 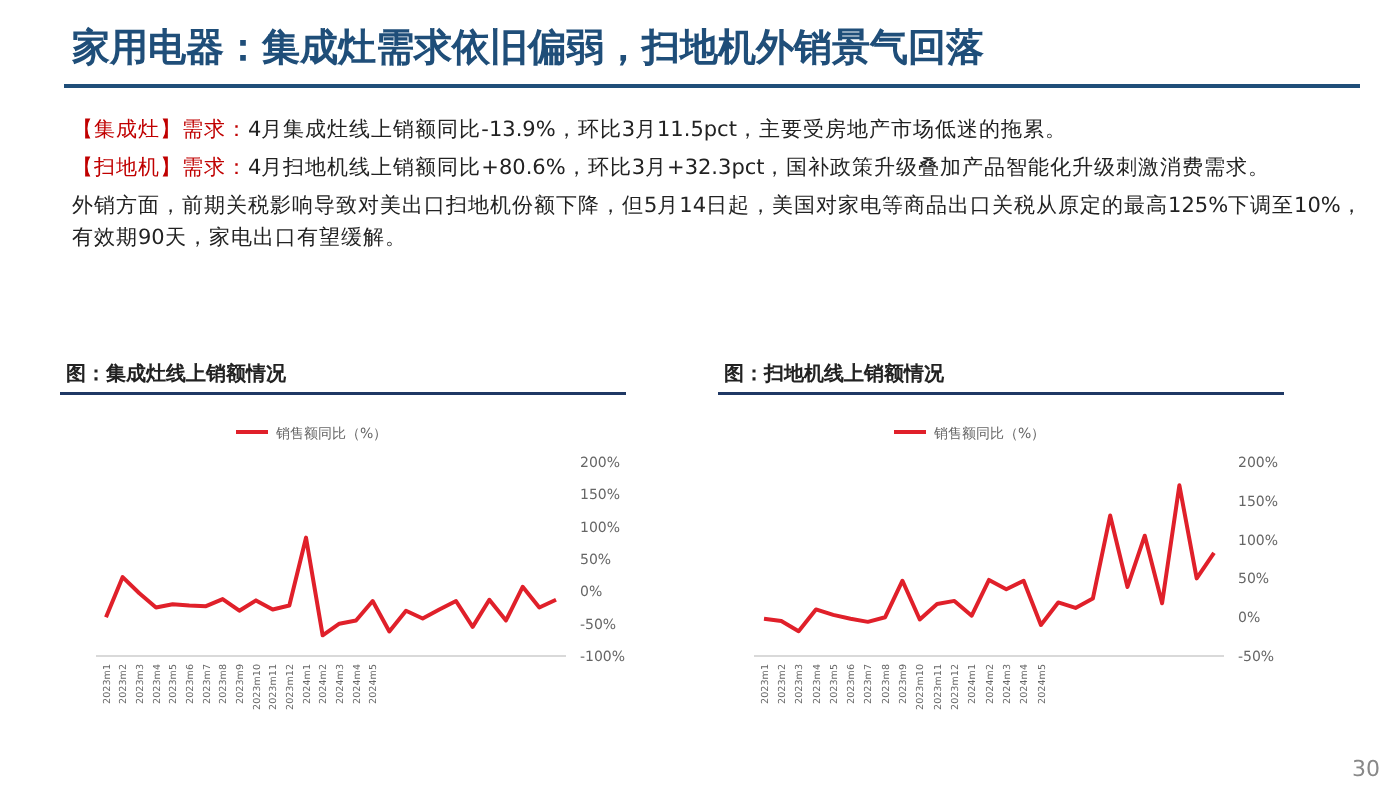 I want to click on text: 【扫地机】需求：4月扫地机线上销额同比+80.6%，环比3月+32.3pct，国补政策升级叠加产品智能化升级刺激消费需求。, so click(x=671, y=167).